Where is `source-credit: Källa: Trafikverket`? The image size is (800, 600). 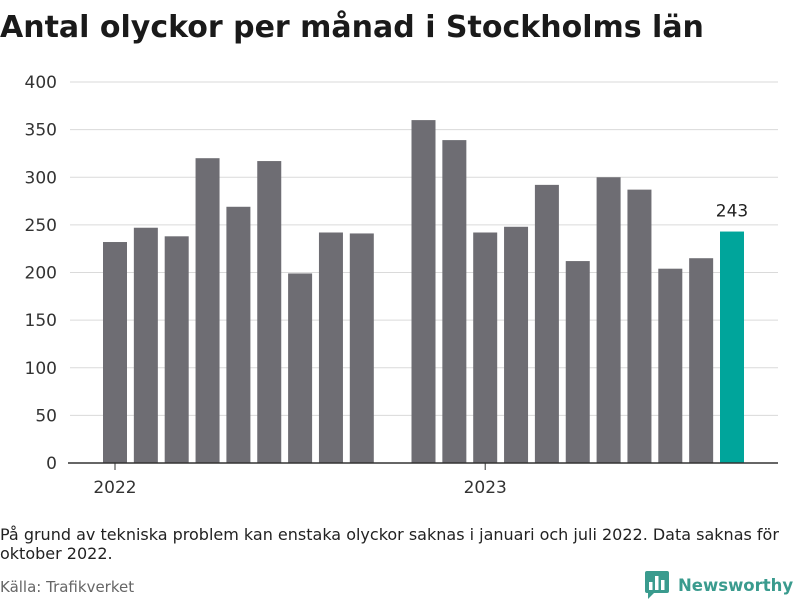
source-credit: Källa: Trafikverket is located at coordinates (67, 587).